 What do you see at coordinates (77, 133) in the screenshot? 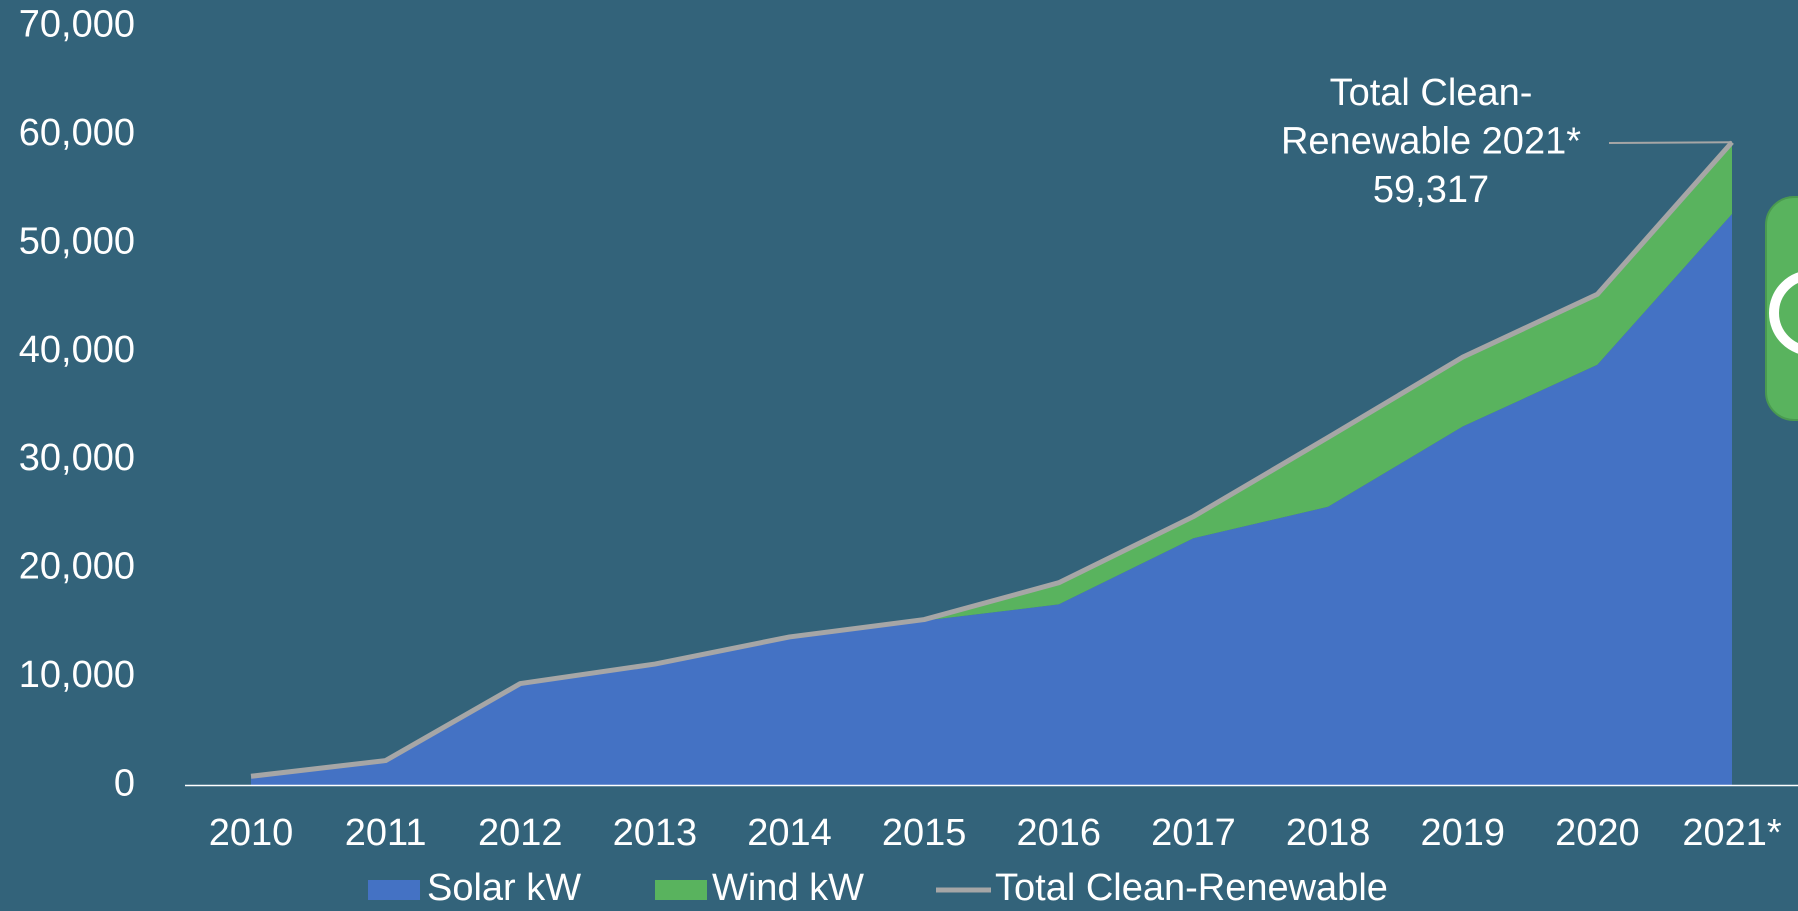
I see `y-tick-label: 60,000` at bounding box center [77, 133].